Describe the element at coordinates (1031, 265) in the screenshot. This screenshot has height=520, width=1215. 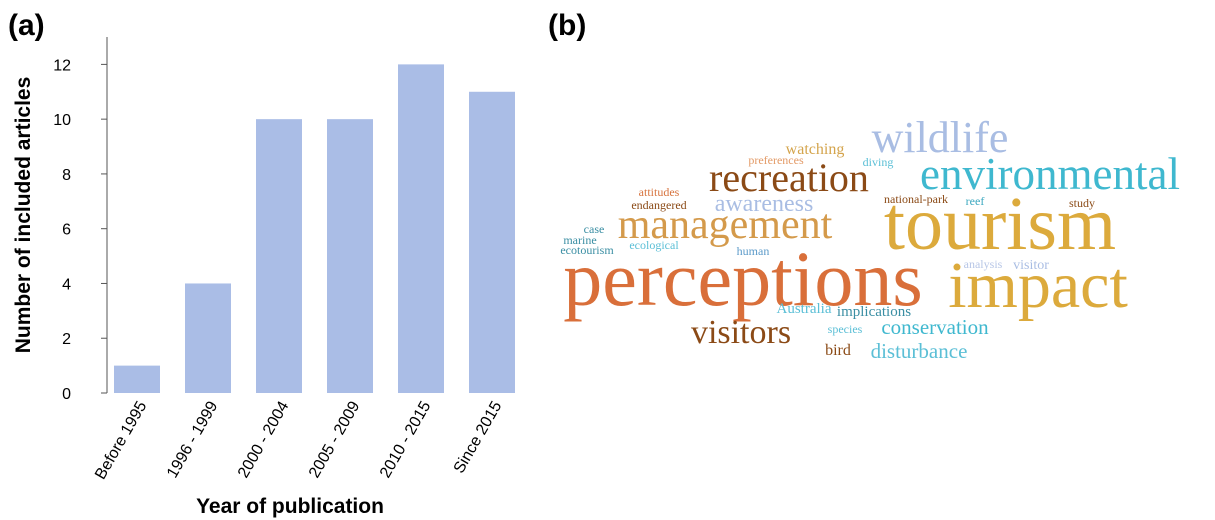
I see `word-cloud-term: visitor` at that location.